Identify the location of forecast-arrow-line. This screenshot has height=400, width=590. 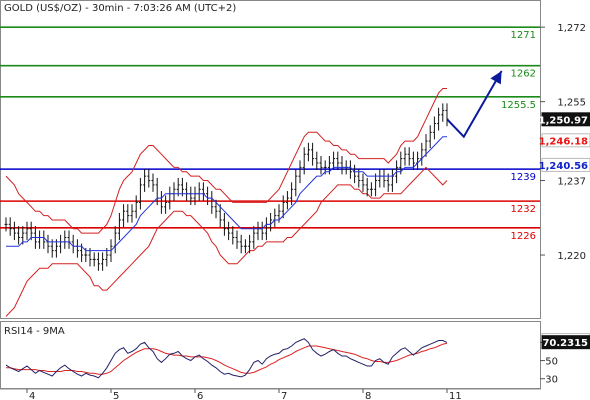
(474, 104).